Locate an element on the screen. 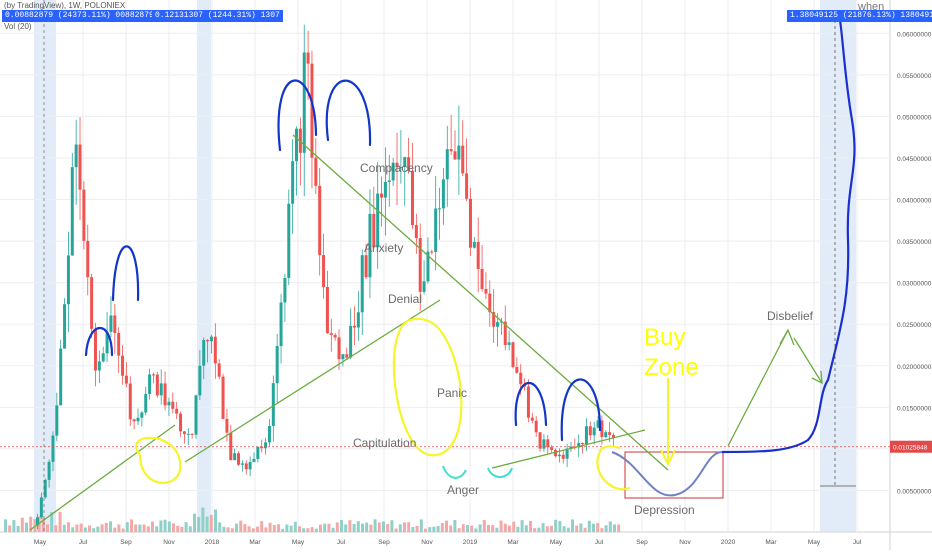 The image size is (932, 555). scribble-yellow is located at coordinates (427, 387).